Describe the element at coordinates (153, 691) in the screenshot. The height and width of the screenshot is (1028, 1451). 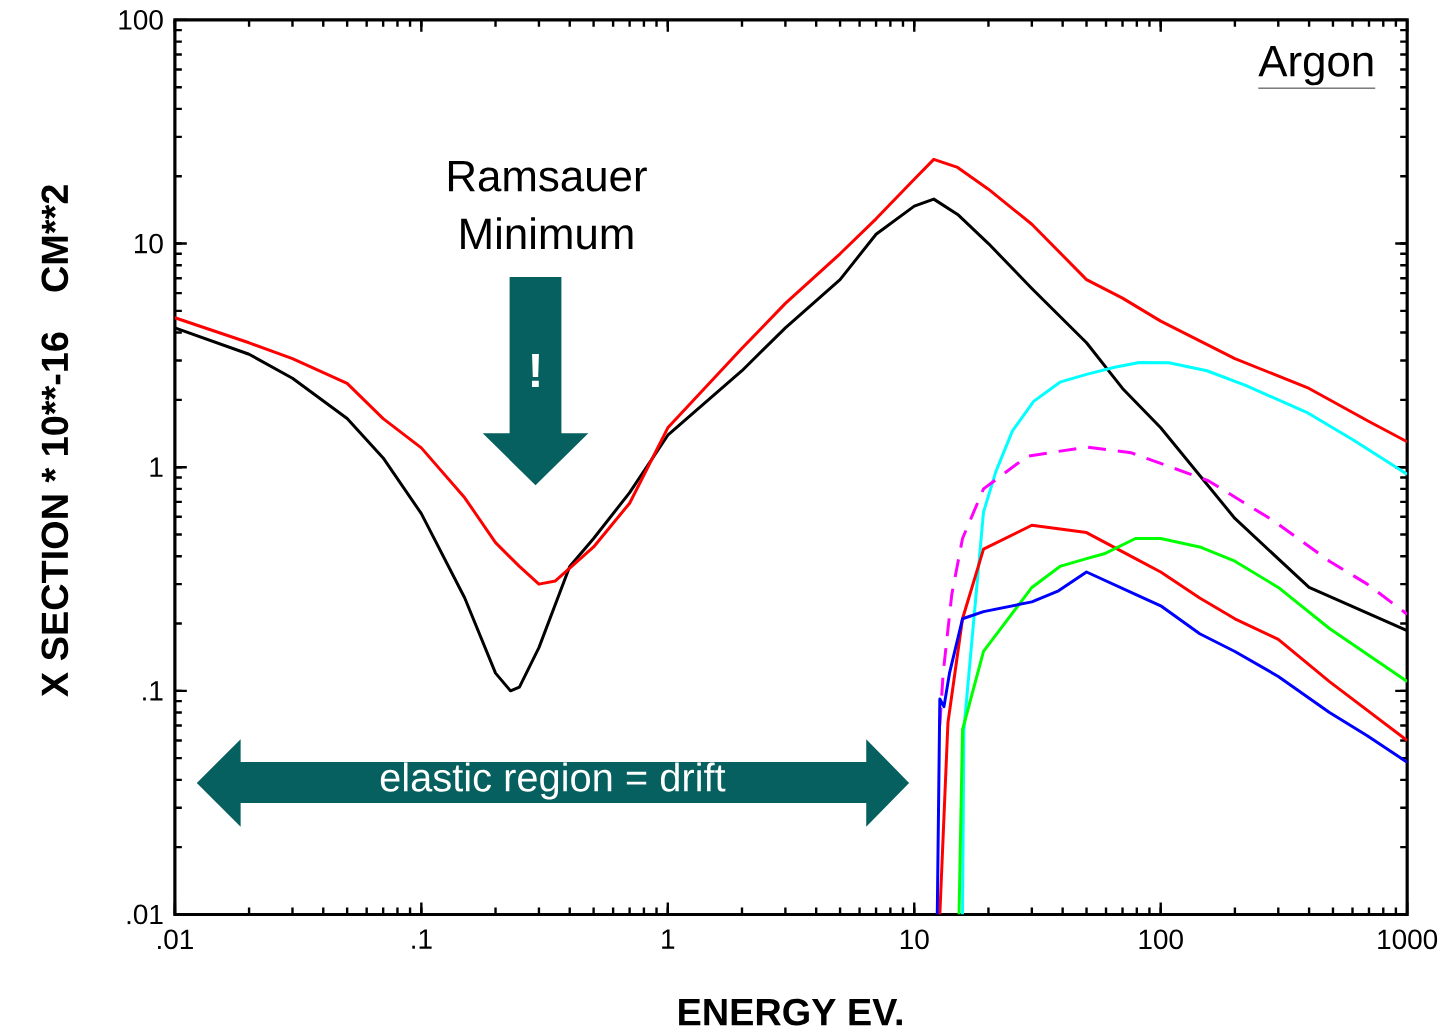
I see `y-tick-label: .1` at that location.